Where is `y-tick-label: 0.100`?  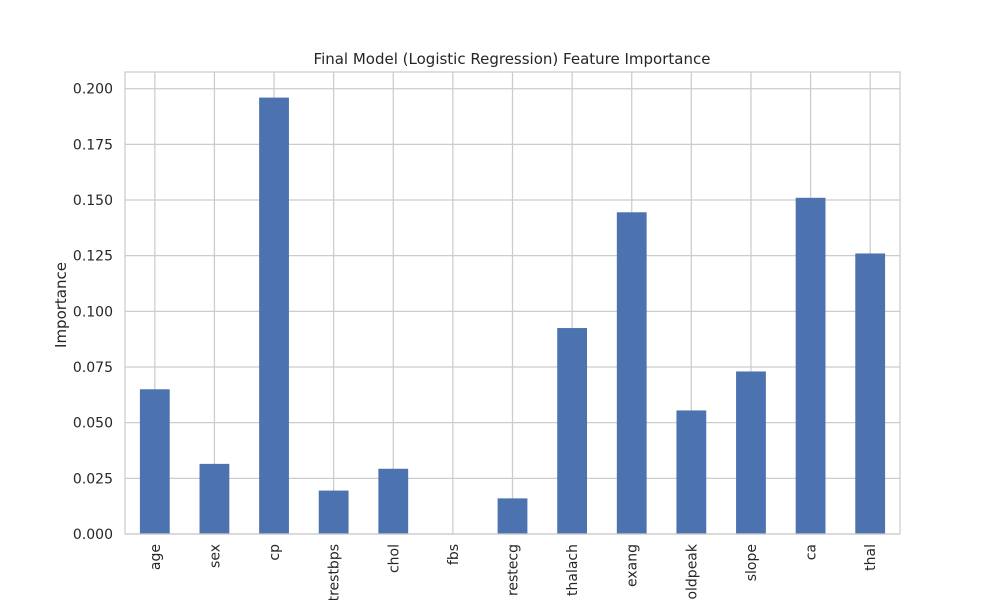 y-tick-label: 0.100 is located at coordinates (93, 312).